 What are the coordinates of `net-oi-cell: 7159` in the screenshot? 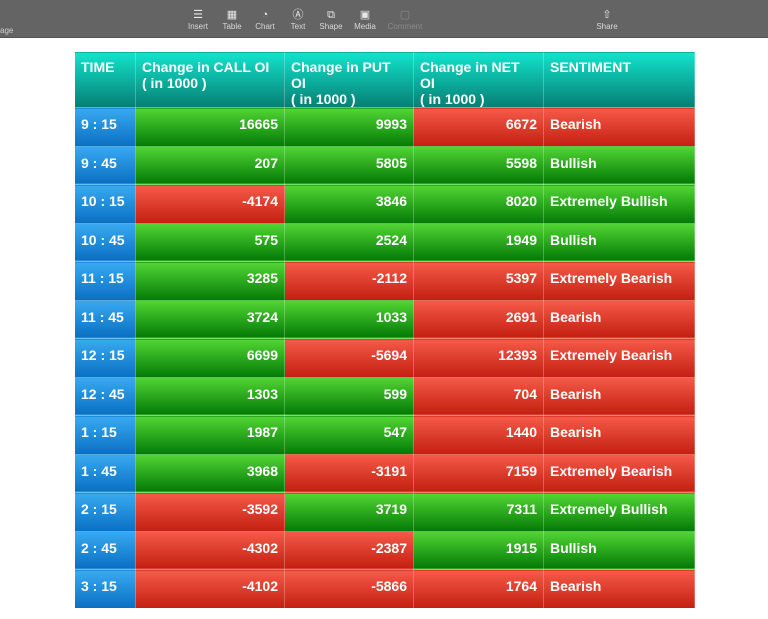 It's located at (478, 473).